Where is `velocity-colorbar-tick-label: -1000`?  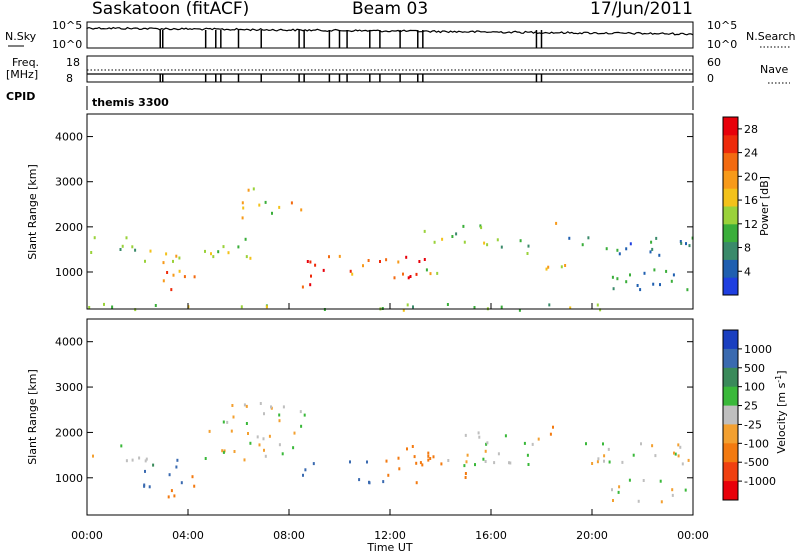 velocity-colorbar-tick-label: -1000 is located at coordinates (760, 481).